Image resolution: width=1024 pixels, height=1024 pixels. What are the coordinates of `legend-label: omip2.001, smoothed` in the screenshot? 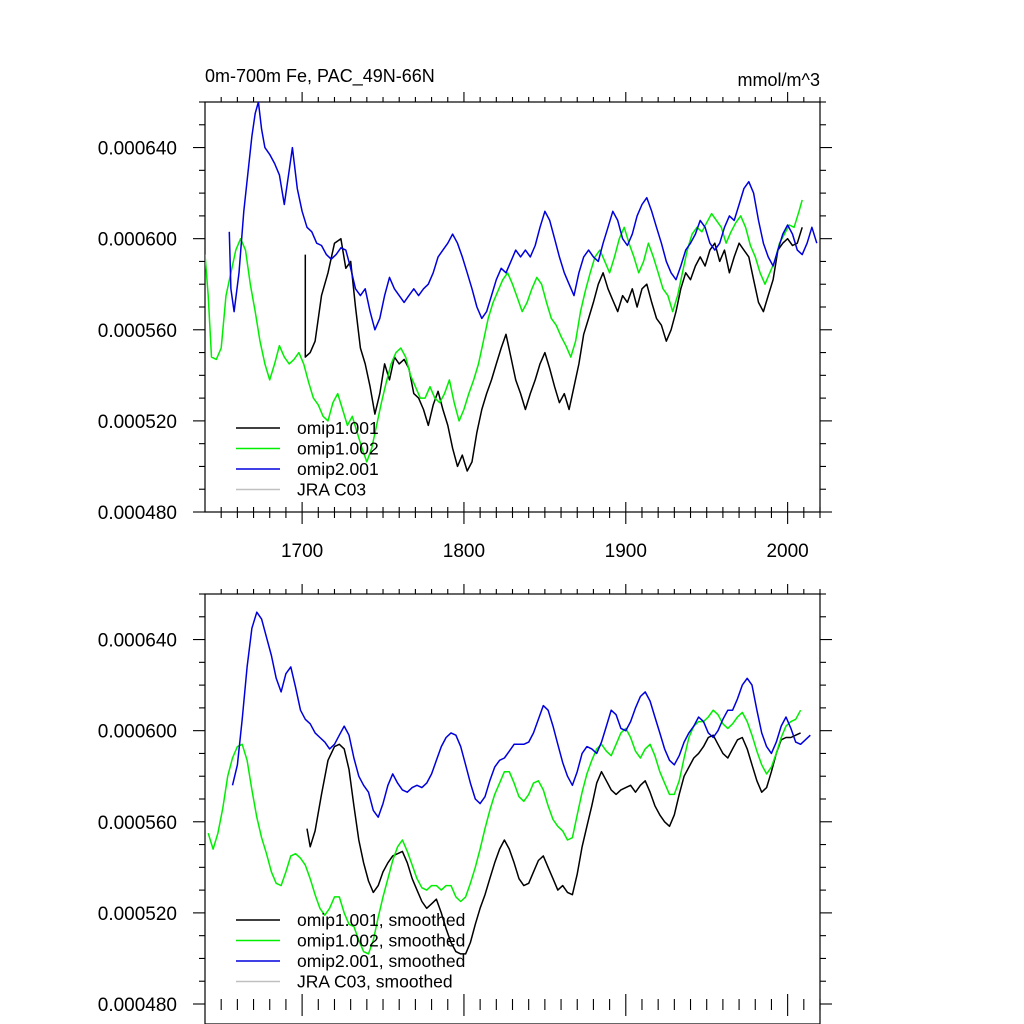 It's located at (381, 961).